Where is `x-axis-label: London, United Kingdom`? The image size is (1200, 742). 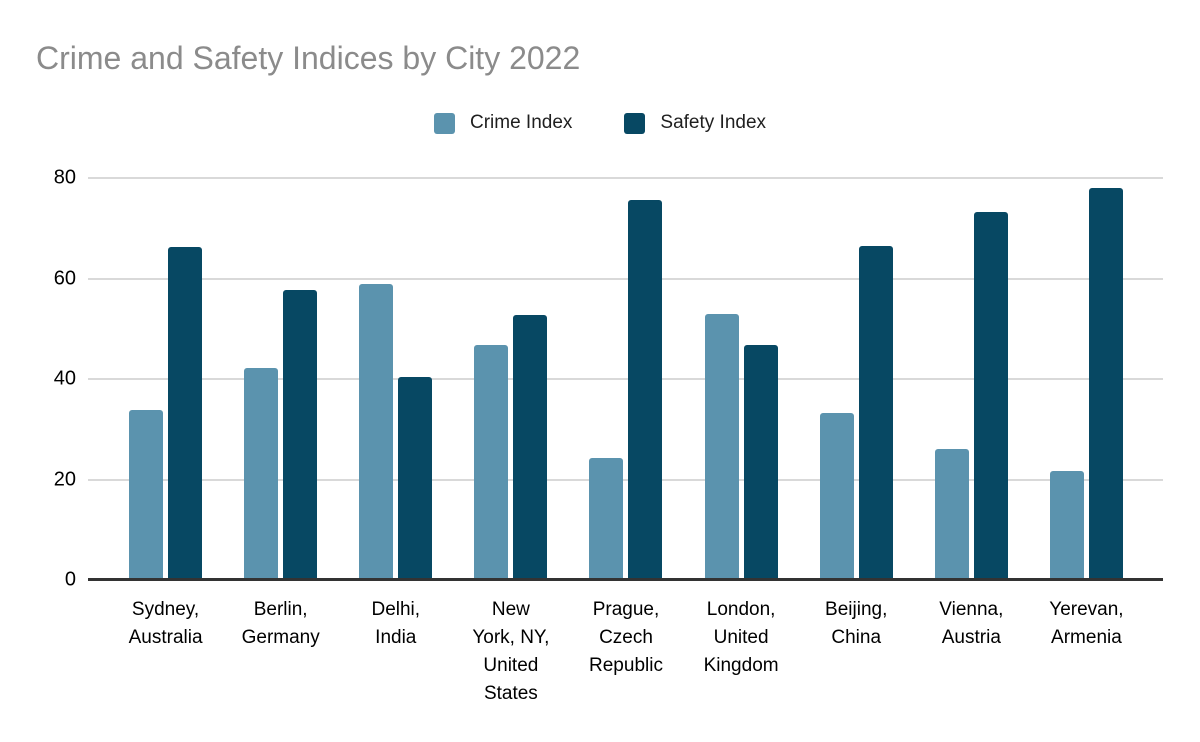
x-axis-label: London, United Kingdom is located at coordinates (741, 637).